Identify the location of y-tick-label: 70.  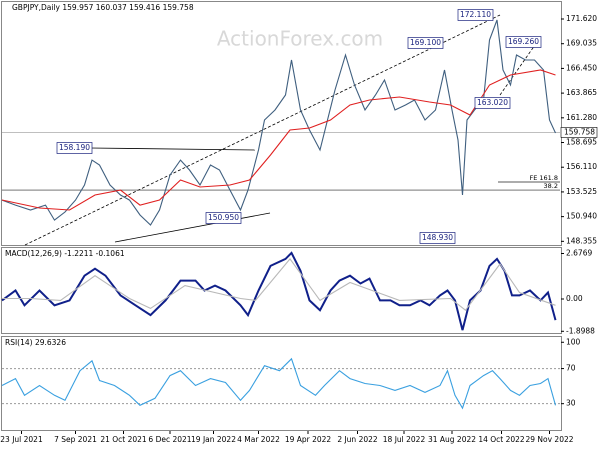
(571, 368).